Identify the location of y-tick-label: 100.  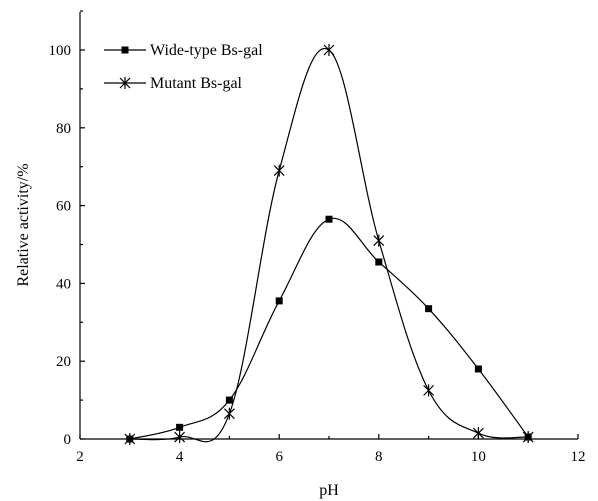
(60, 51).